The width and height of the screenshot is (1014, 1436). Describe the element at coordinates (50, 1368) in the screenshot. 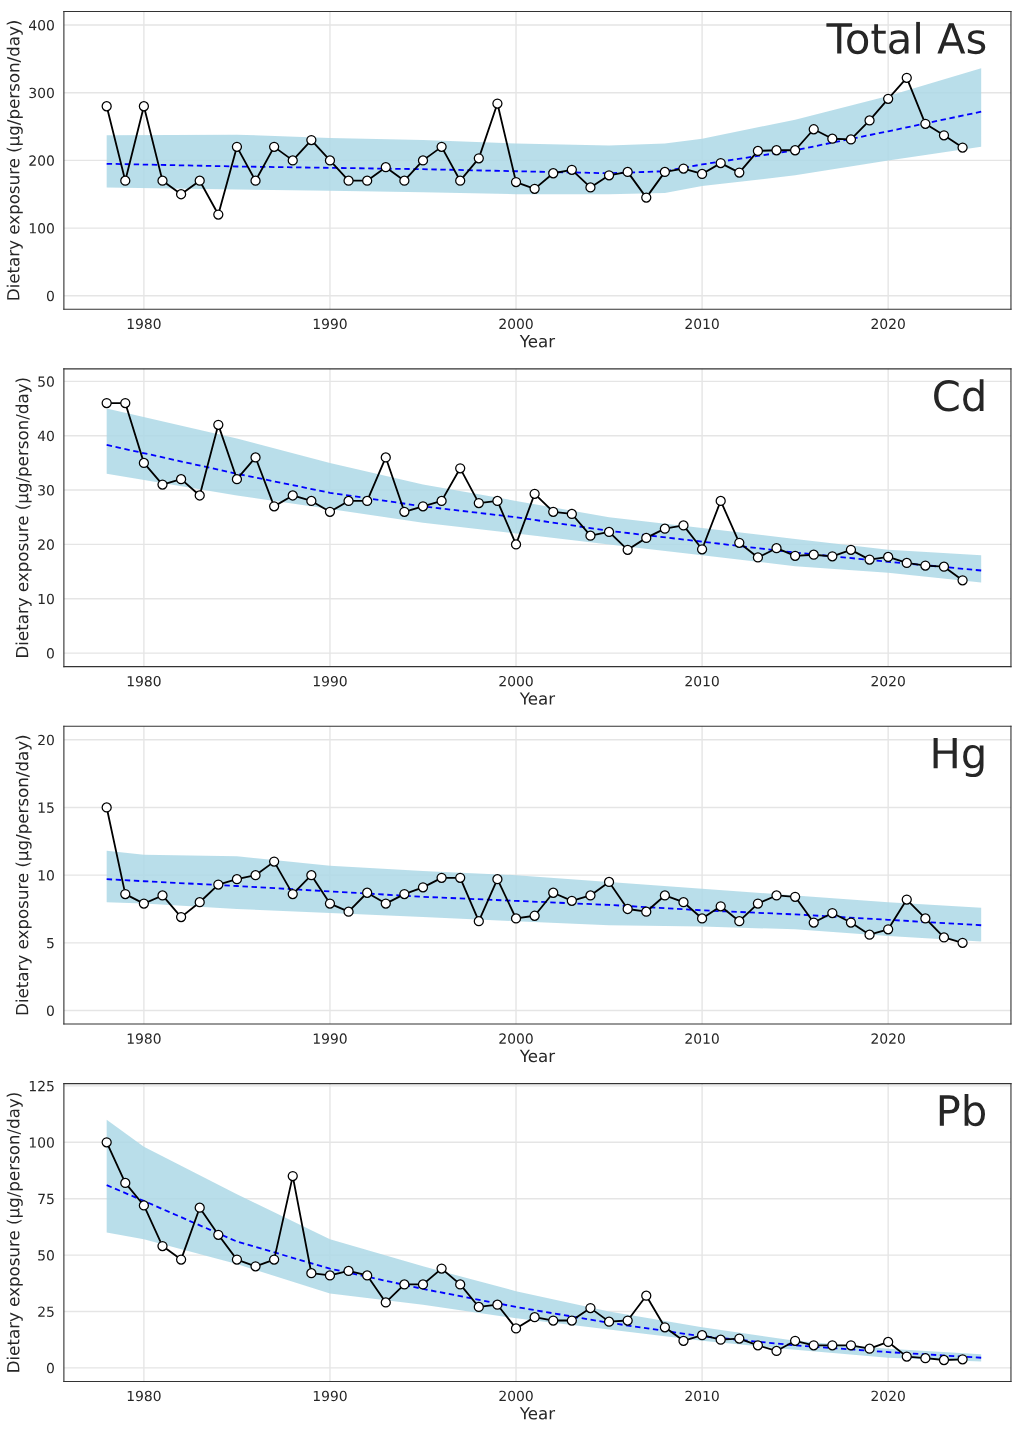

I see `y-tick-label: 0` at that location.